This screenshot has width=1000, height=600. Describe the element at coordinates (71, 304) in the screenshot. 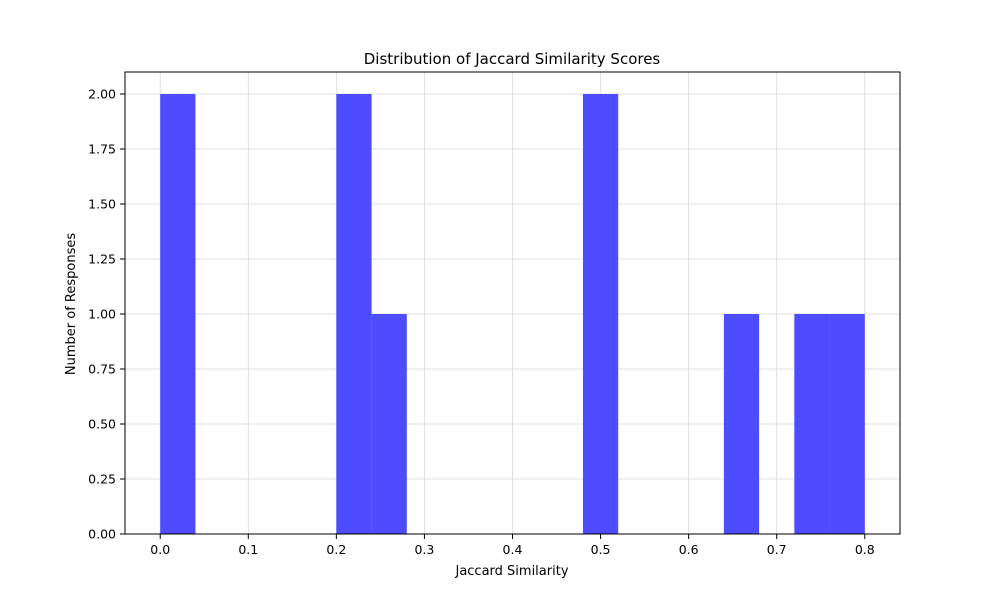

I see `y-axis-label: Number of Responses` at that location.